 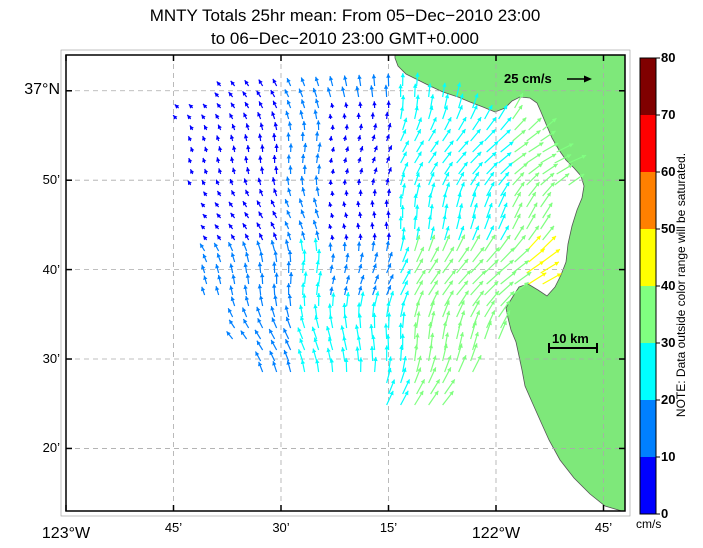 I want to click on colorbar-tick-label: 0, so click(x=665, y=513).